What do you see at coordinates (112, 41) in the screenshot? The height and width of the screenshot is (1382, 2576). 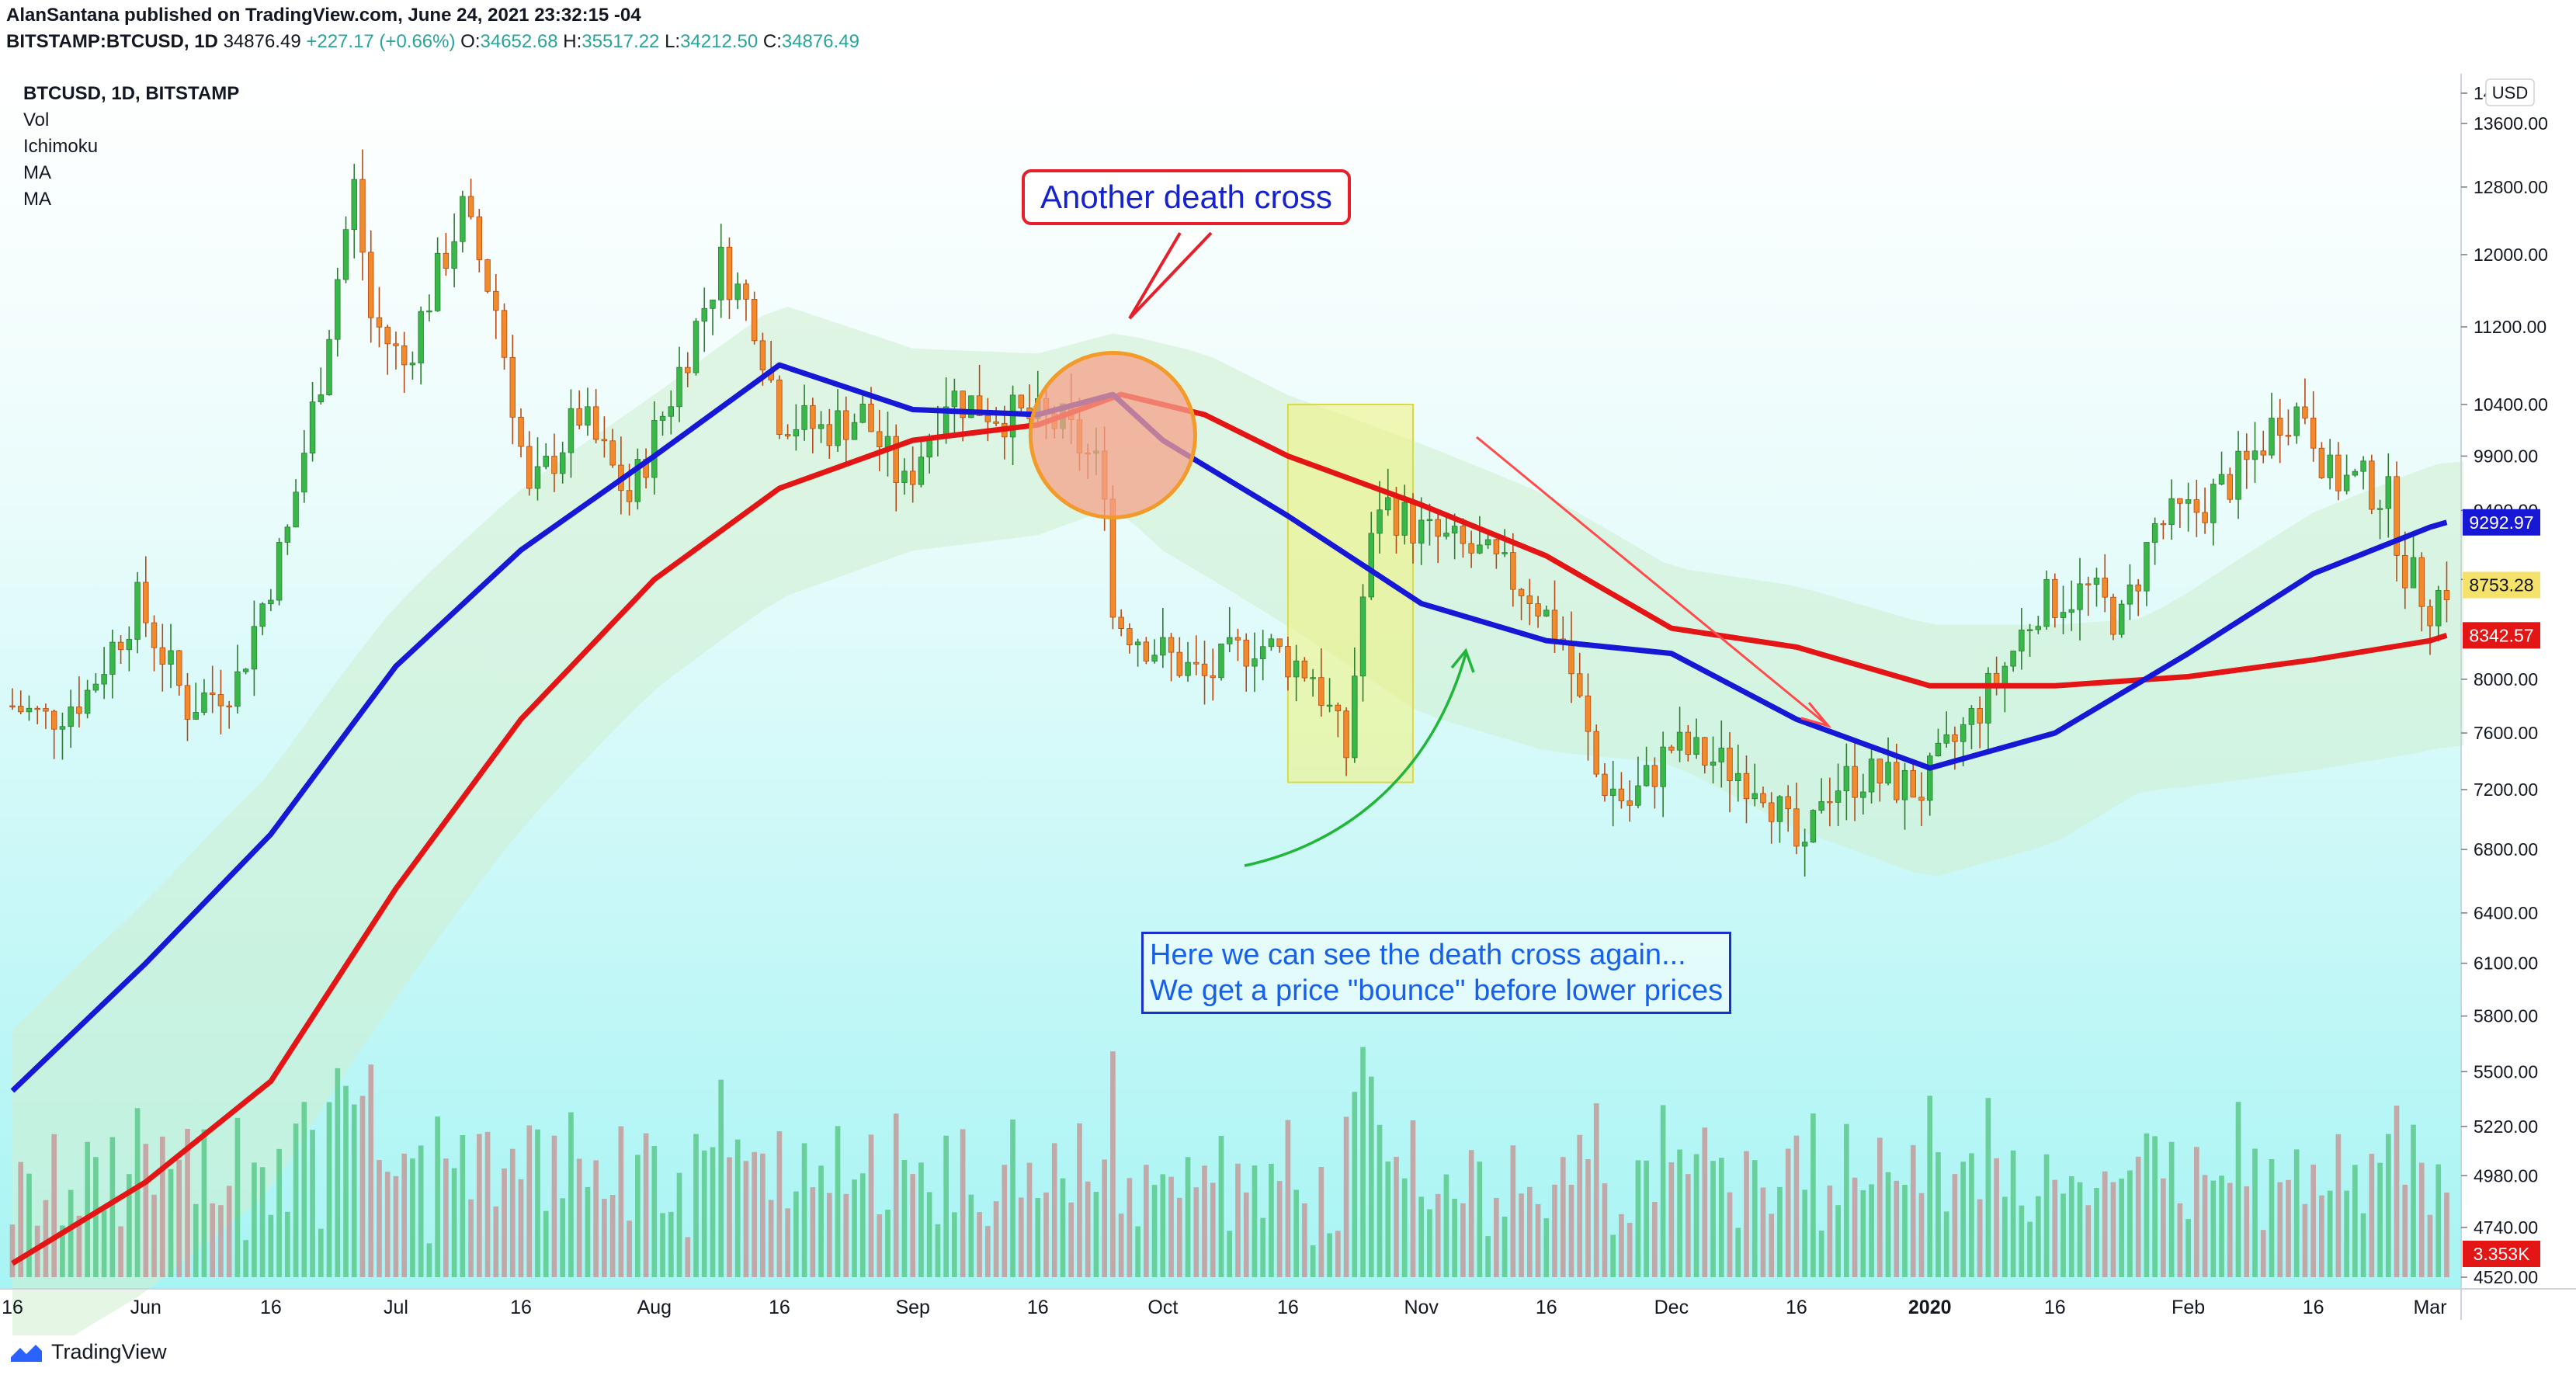 I see `symbol-label: BITSTAMP:BTCUSD, 1D` at bounding box center [112, 41].